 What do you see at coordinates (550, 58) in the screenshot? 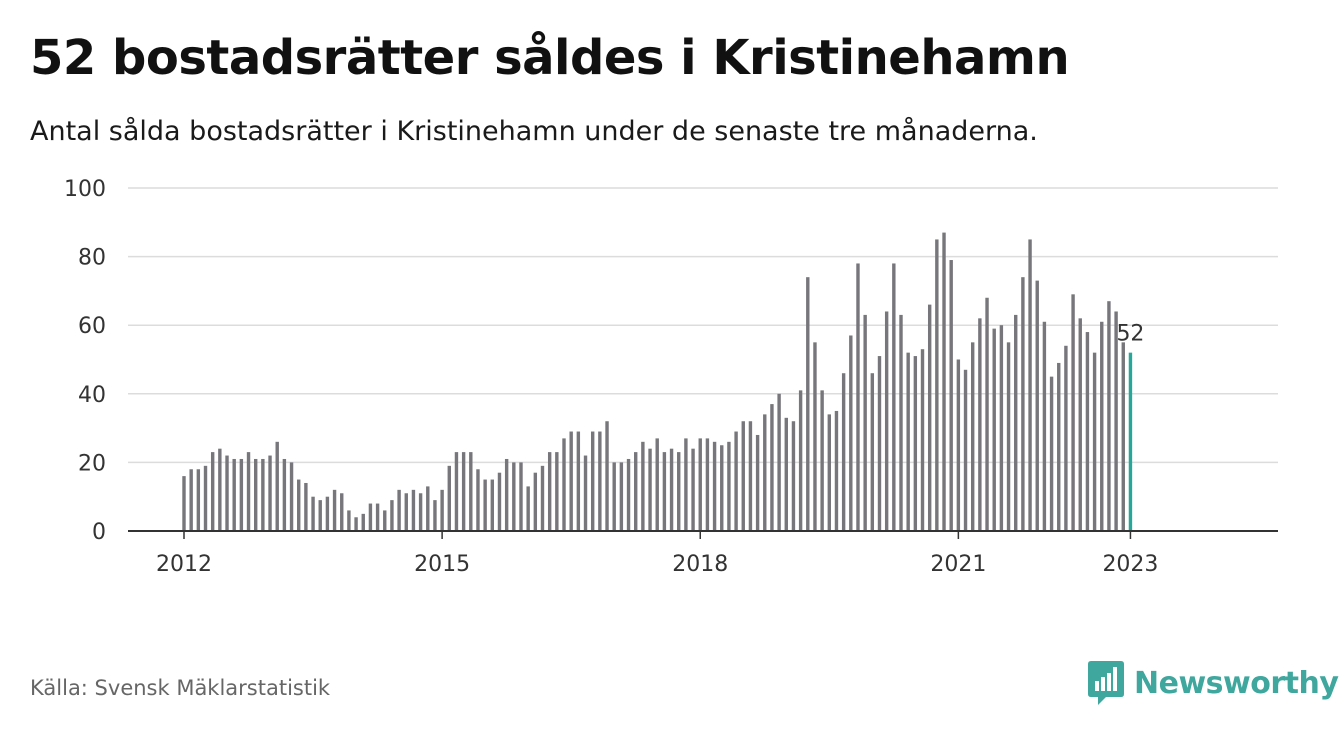
I see `chart-title: 52 bostadsrätter såldes i Kristinehamn` at bounding box center [550, 58].